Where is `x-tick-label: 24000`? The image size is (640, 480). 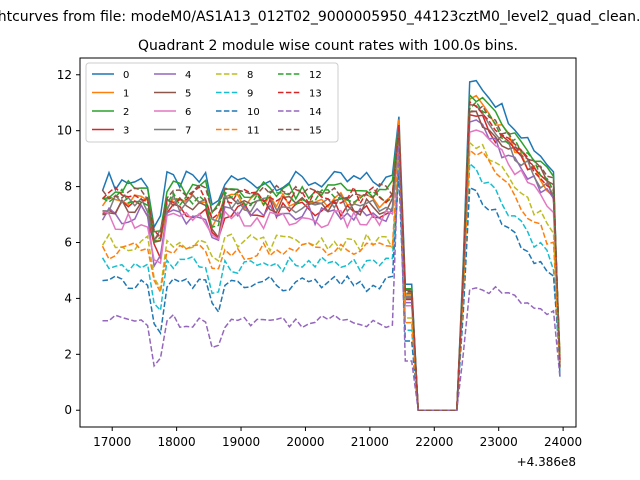 x-tick-label: 24000 is located at coordinates (563, 442).